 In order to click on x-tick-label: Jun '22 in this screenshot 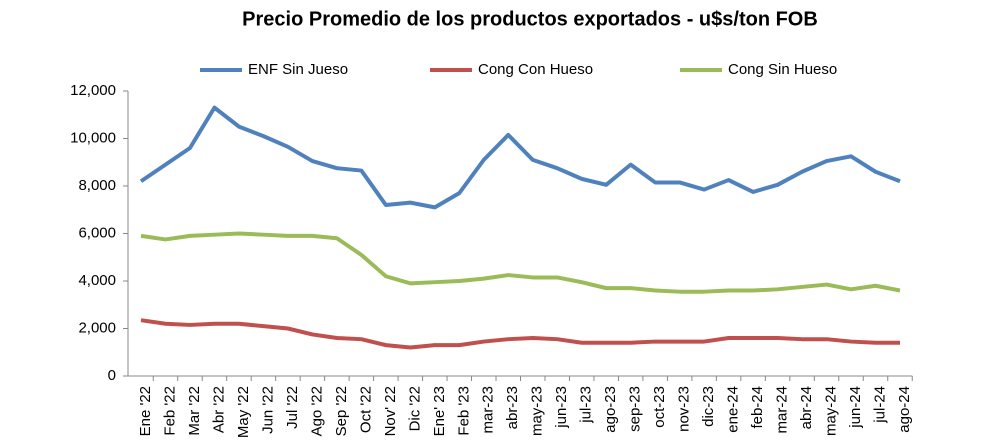, I will do `click(267, 410)`.